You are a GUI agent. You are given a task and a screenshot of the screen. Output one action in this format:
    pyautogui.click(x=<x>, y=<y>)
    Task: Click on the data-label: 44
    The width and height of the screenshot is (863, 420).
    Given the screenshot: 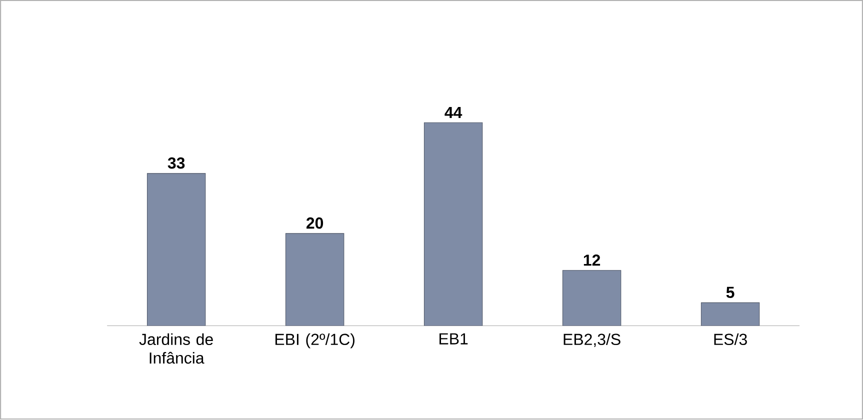 What is the action you would take?
    pyautogui.click(x=453, y=112)
    